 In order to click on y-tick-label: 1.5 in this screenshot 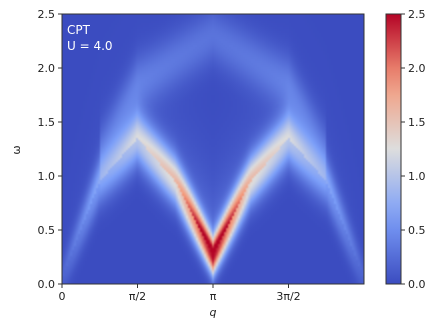, I will do `click(47, 122)`.